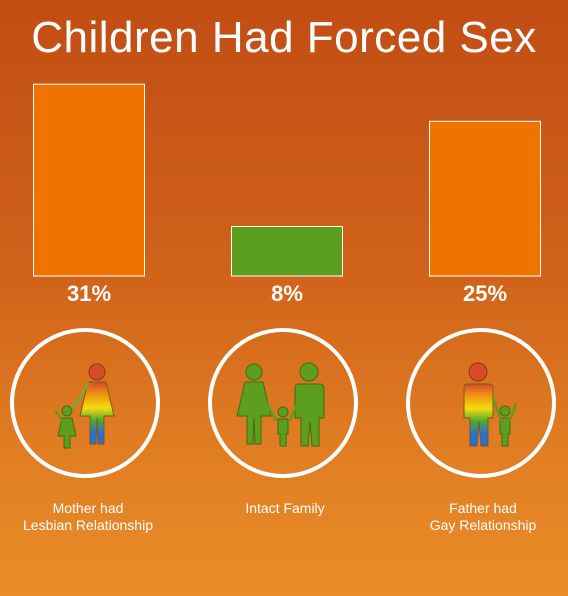 The image size is (568, 596). I want to click on caption-mother: Mother had Lesbian Relationship, so click(88, 516).